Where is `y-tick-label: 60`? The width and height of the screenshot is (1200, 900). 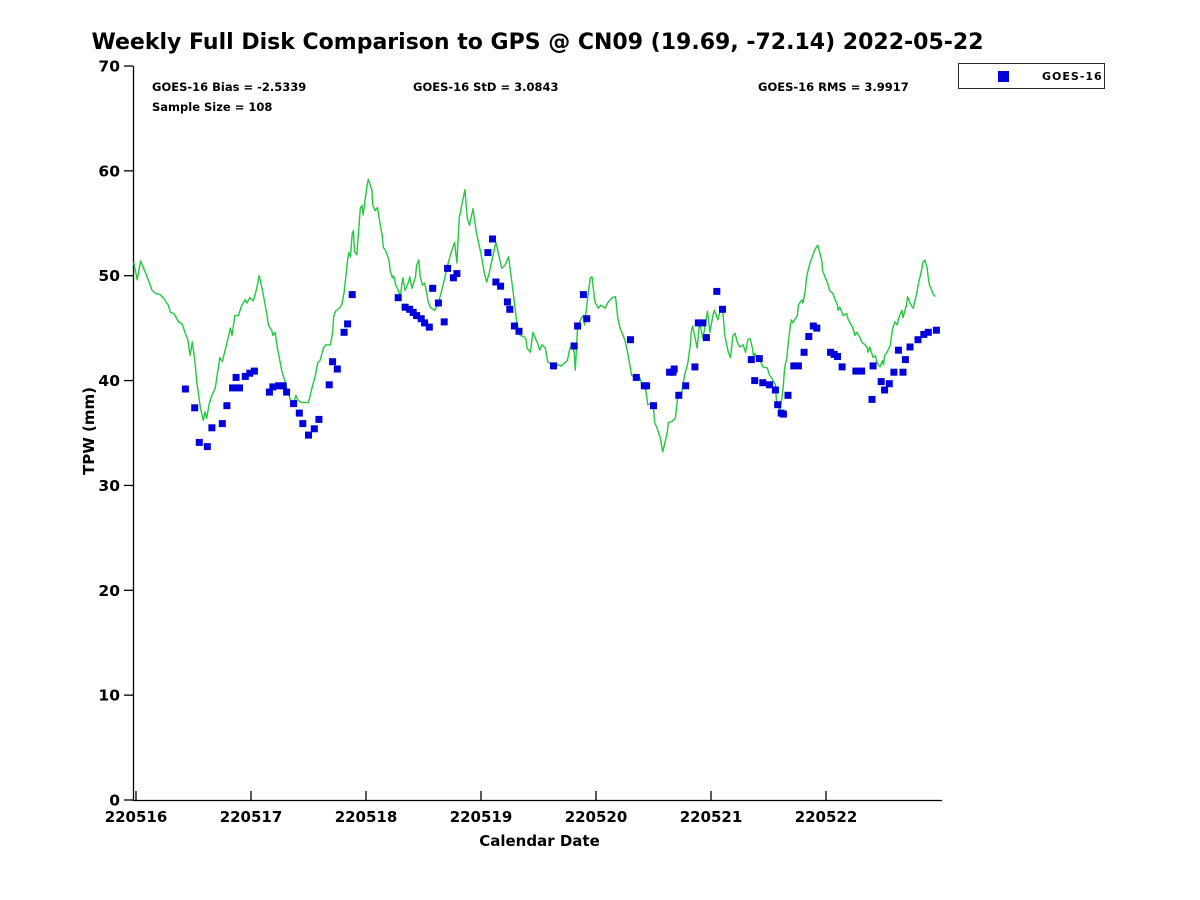
y-tick-label: 60 is located at coordinates (109, 171).